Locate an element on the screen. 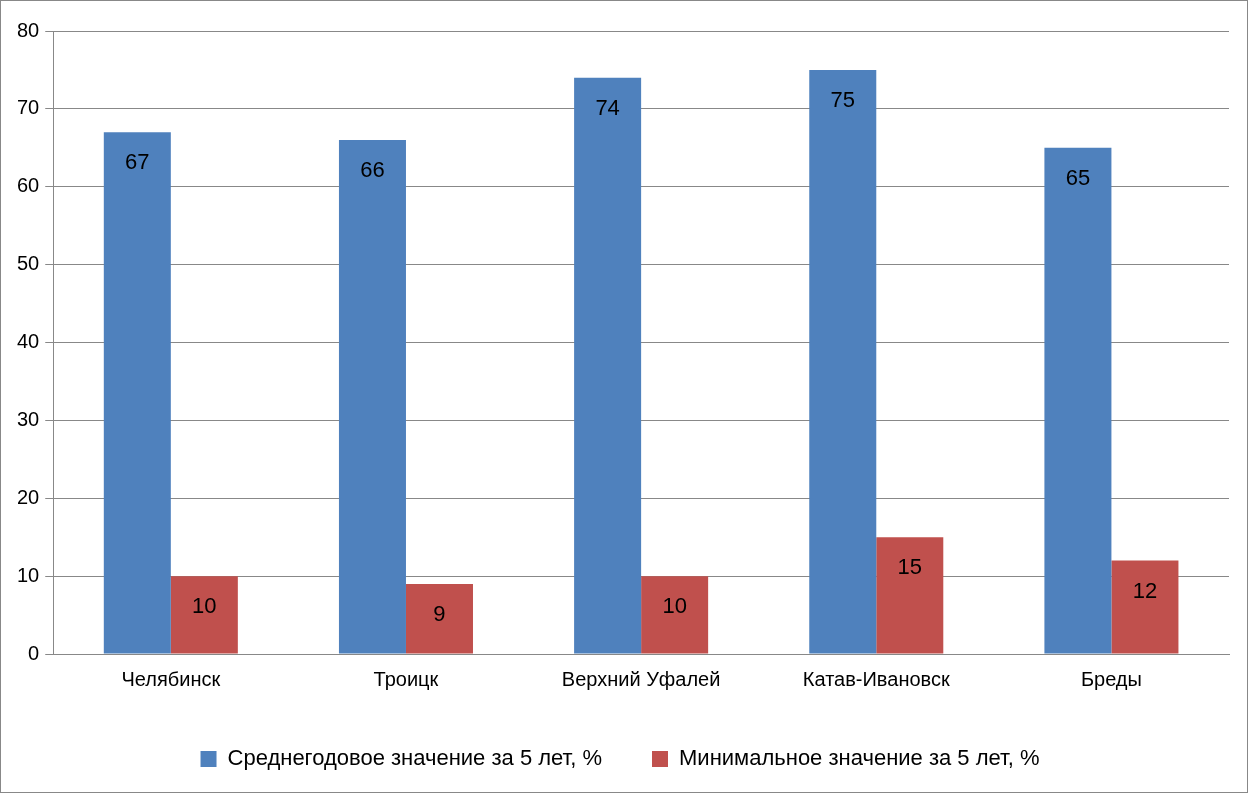  x-tick-label: Катав-Ивановск is located at coordinates (876, 678).